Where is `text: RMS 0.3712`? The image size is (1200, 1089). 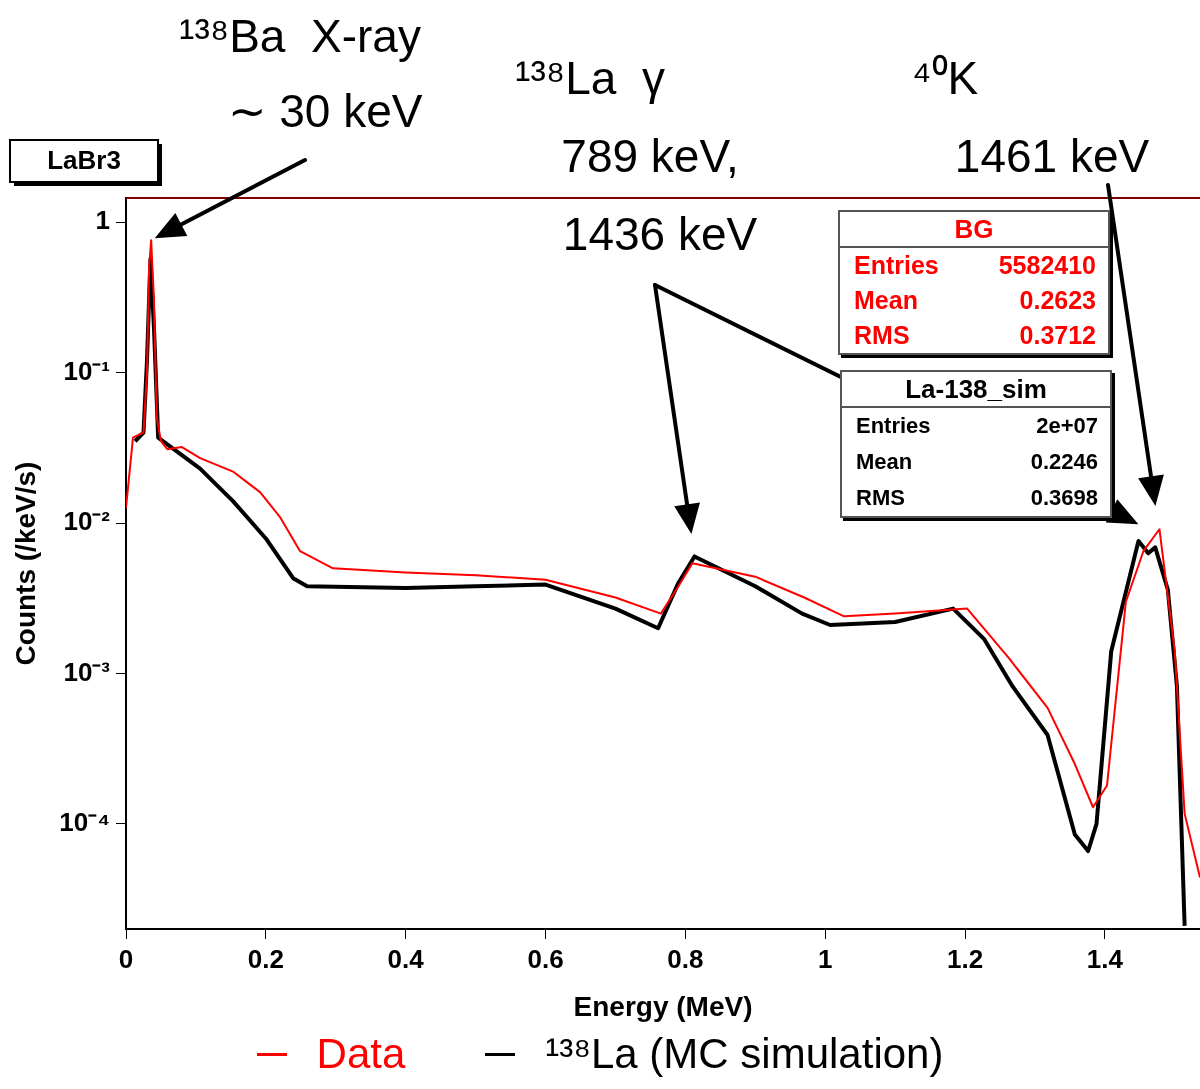
text: RMS 0.3712 is located at coordinates (975, 335).